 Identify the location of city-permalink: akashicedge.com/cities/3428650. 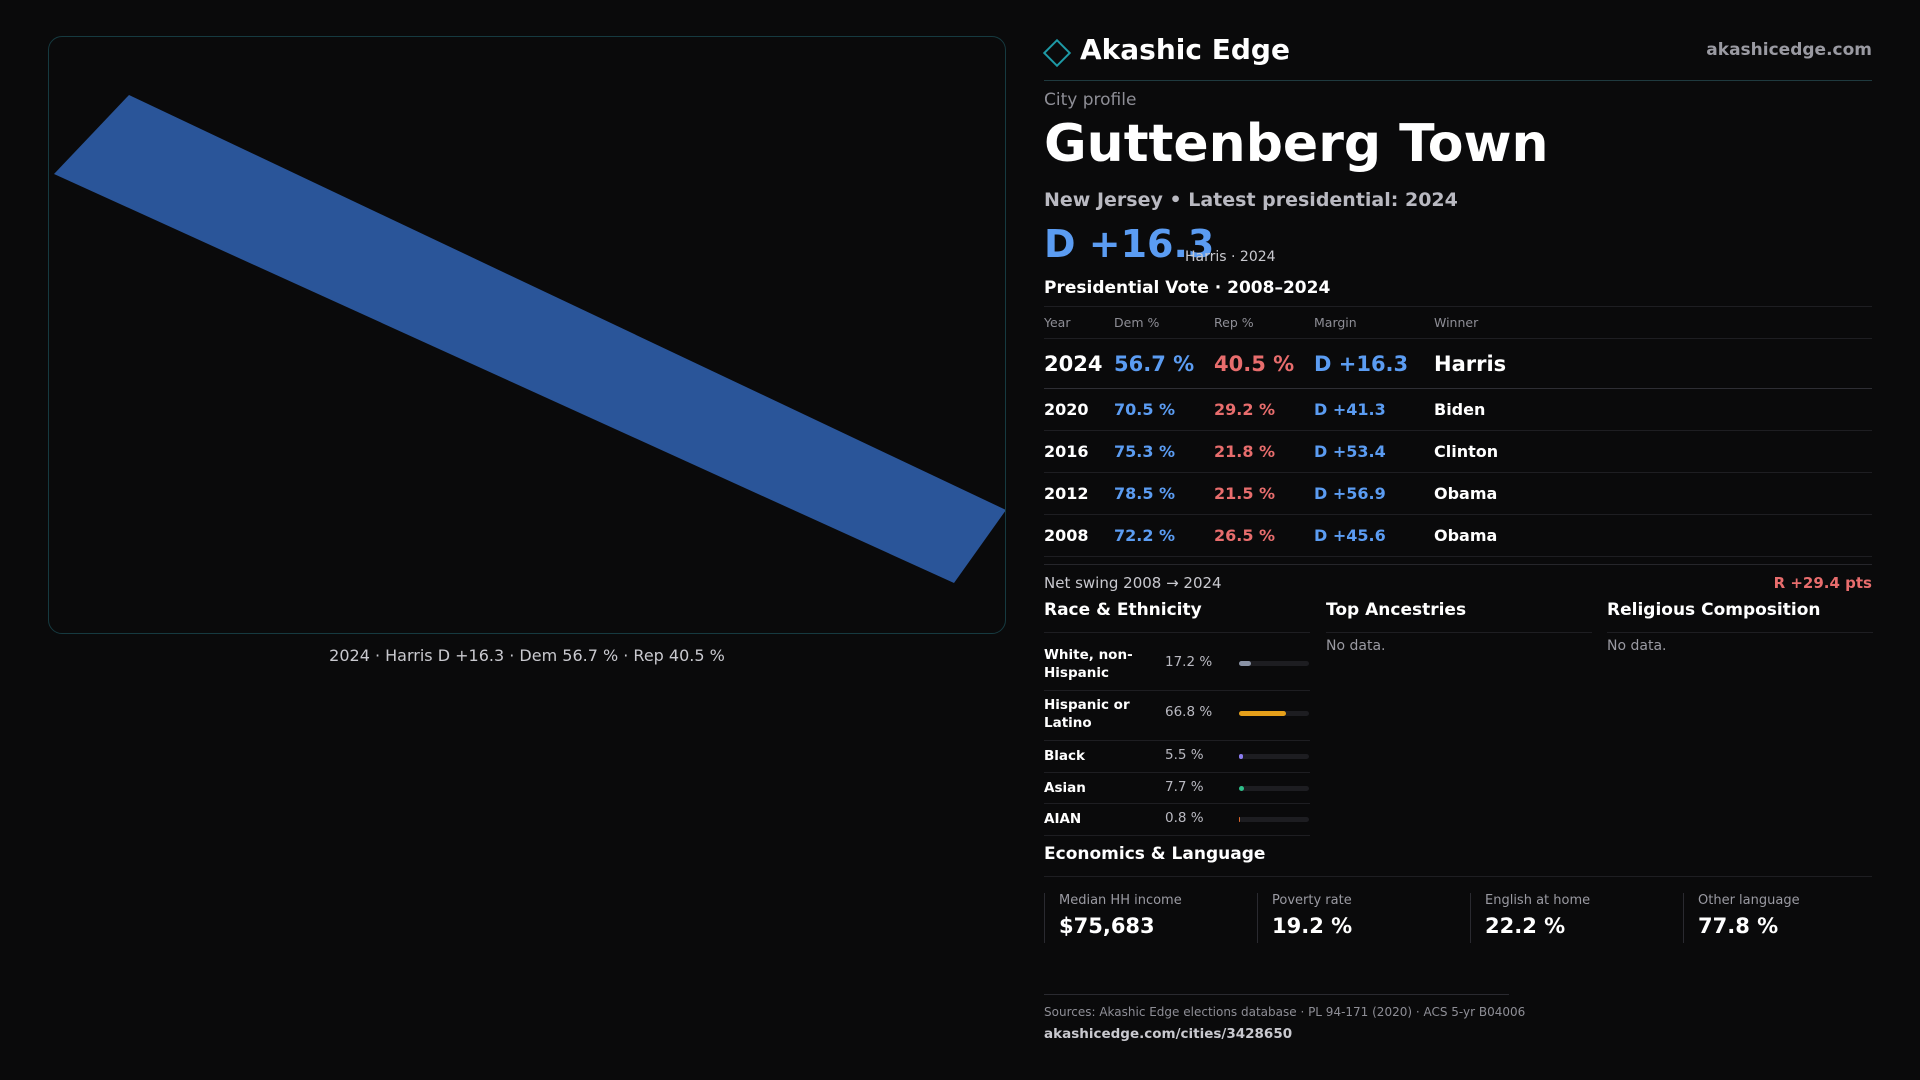
(1168, 1034).